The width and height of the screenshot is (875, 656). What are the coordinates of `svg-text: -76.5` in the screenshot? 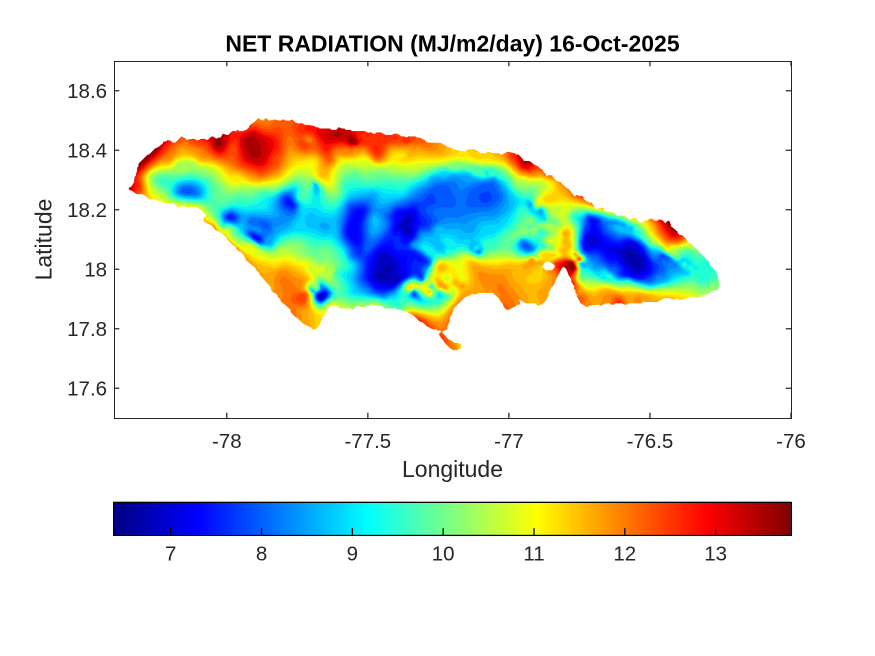 It's located at (650, 441).